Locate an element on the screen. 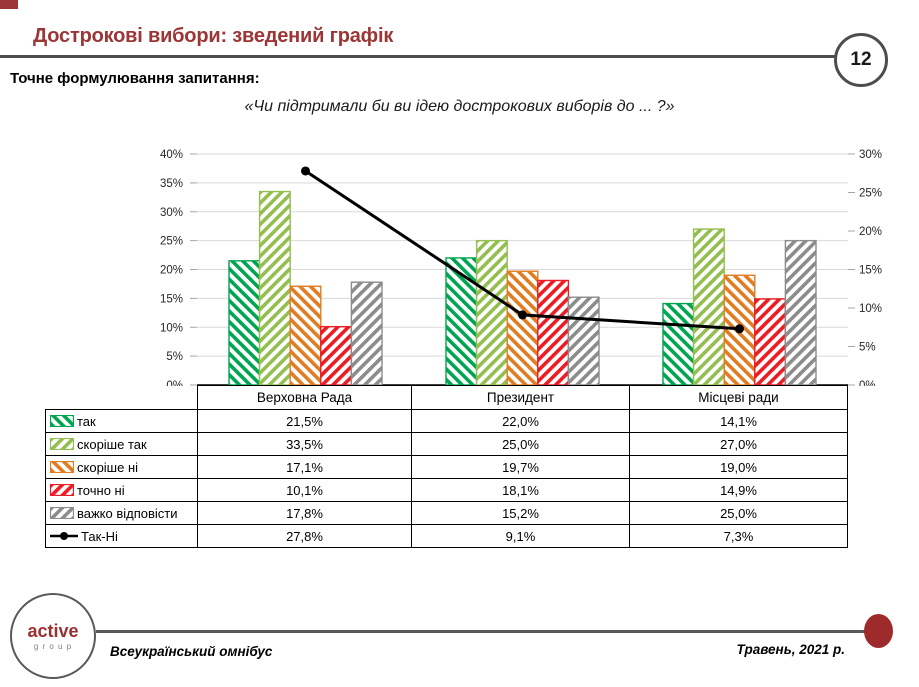  legend-label: скоріше так is located at coordinates (112, 444).